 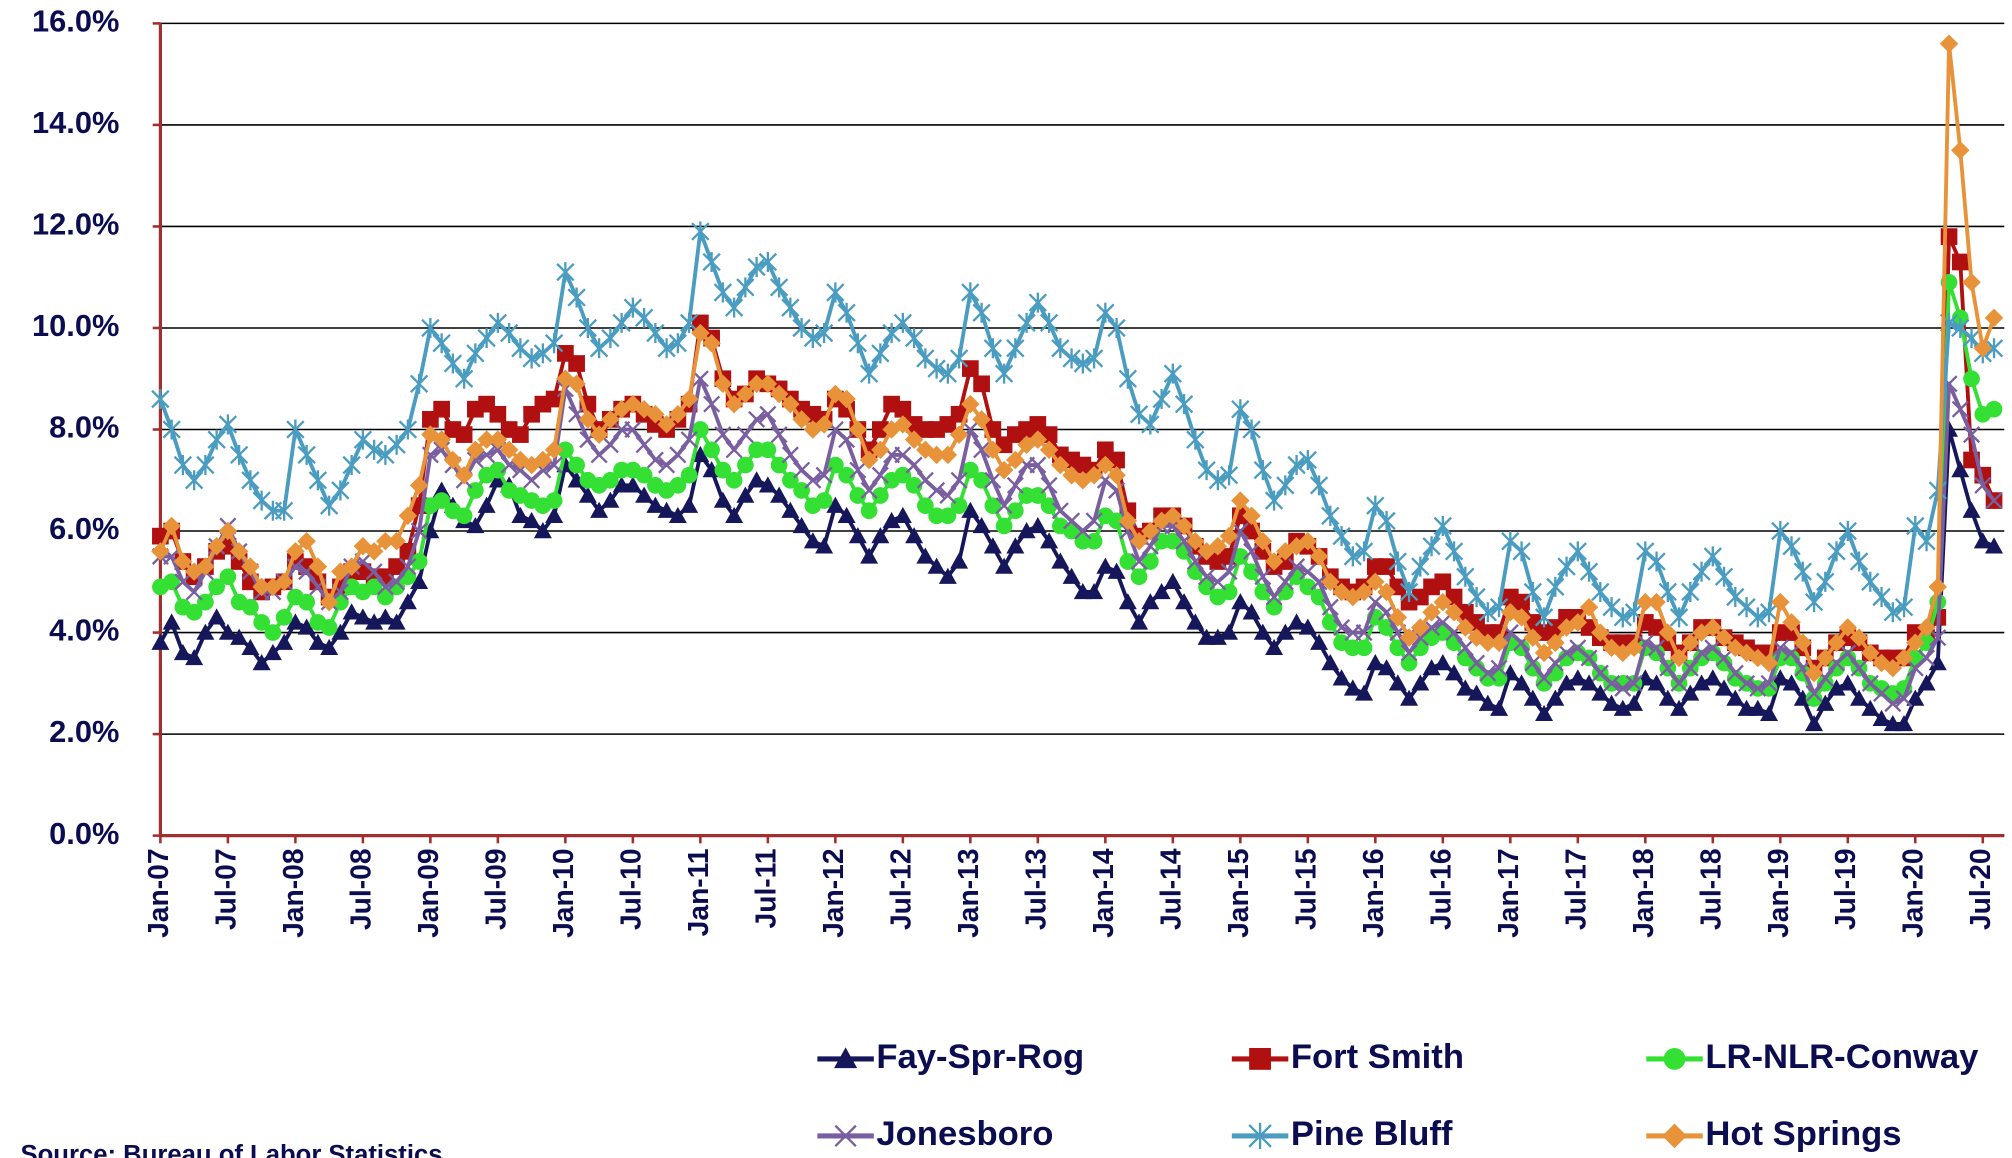 What do you see at coordinates (1845, 889) in the screenshot?
I see `x-tick-label: Jul-19` at bounding box center [1845, 889].